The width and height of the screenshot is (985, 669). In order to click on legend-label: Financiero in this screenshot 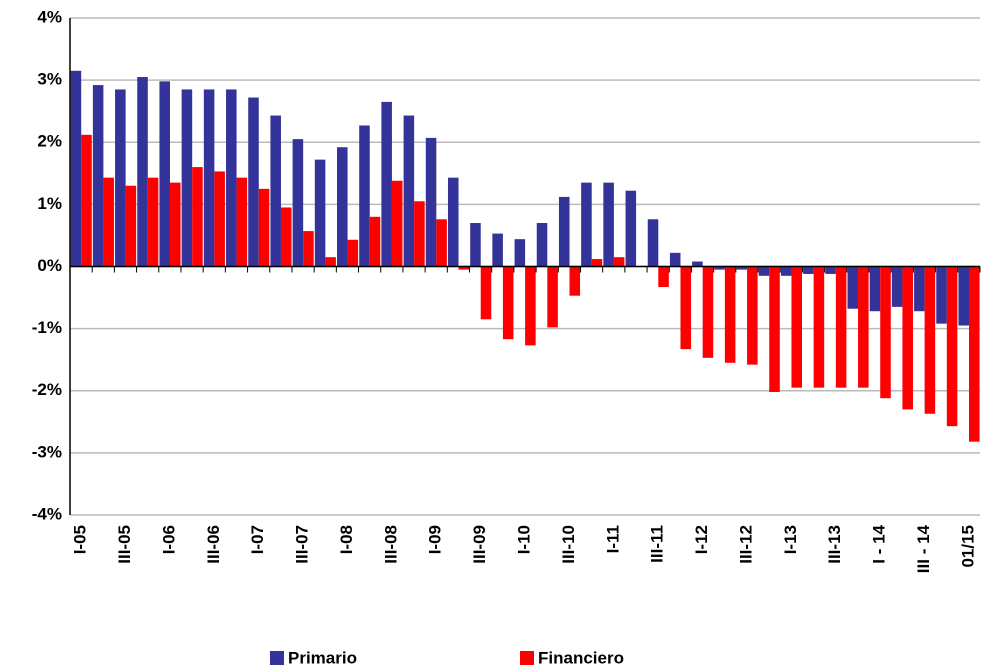, I will do `click(581, 657)`.